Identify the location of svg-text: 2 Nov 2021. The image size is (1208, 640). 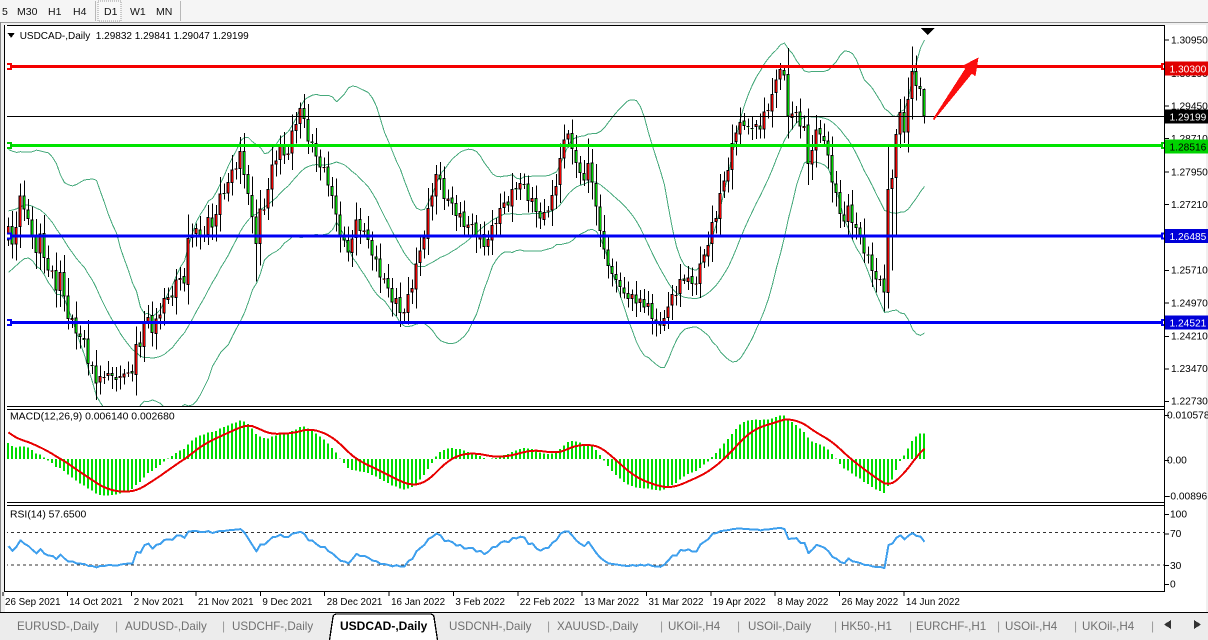
(159, 602).